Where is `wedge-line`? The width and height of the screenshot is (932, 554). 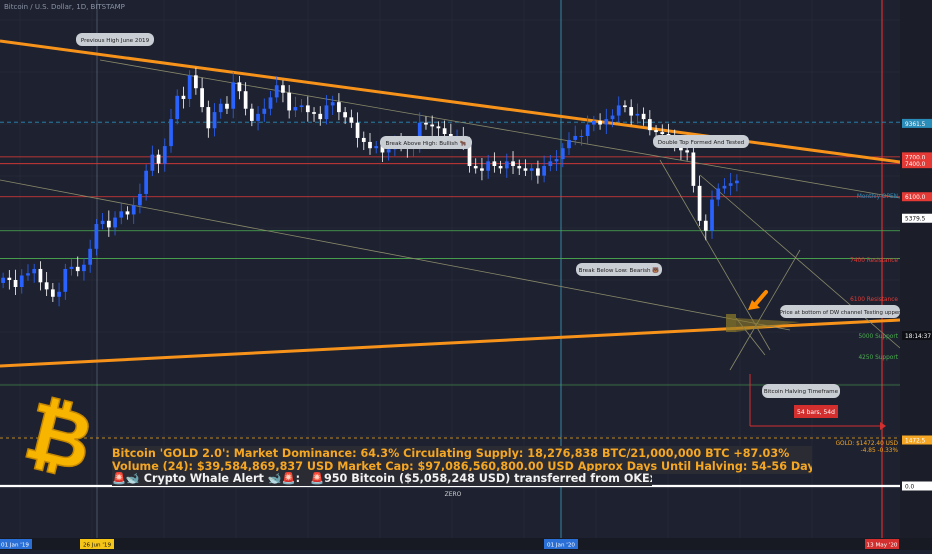 wedge-line is located at coordinates (799, 261).